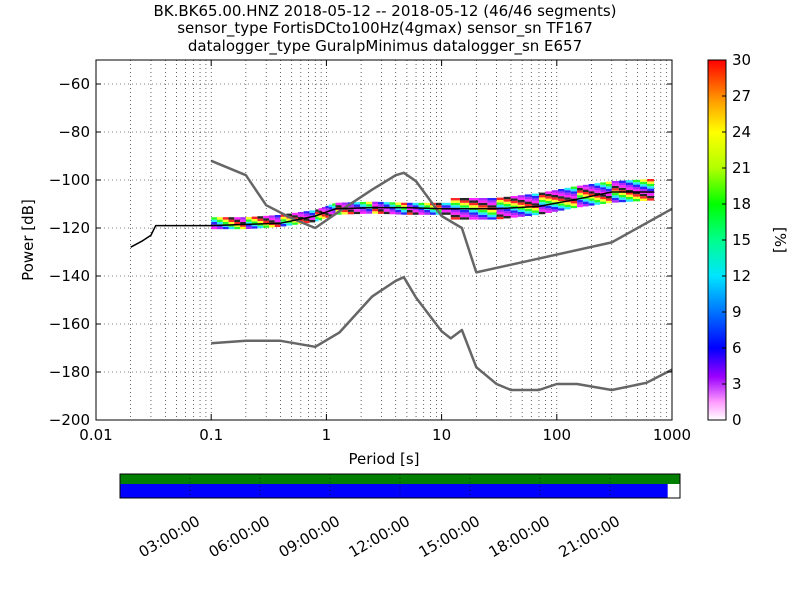 The width and height of the screenshot is (800, 600). I want to click on x-axis-label: Period [s], so click(383, 459).